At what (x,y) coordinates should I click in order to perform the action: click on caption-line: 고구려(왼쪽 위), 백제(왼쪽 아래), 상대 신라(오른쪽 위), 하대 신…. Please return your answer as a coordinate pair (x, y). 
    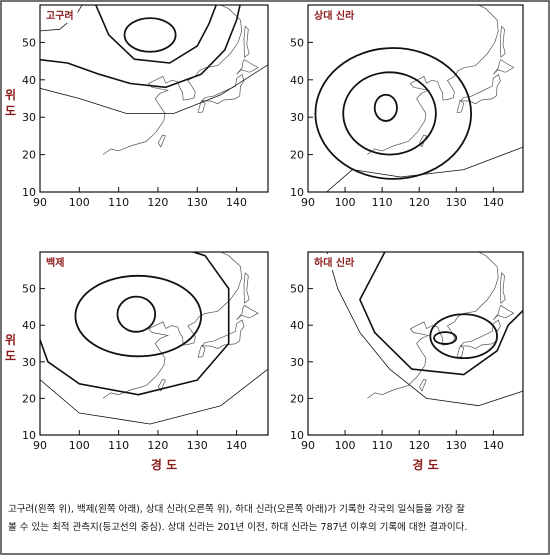
    Looking at the image, I should click on (236, 509).